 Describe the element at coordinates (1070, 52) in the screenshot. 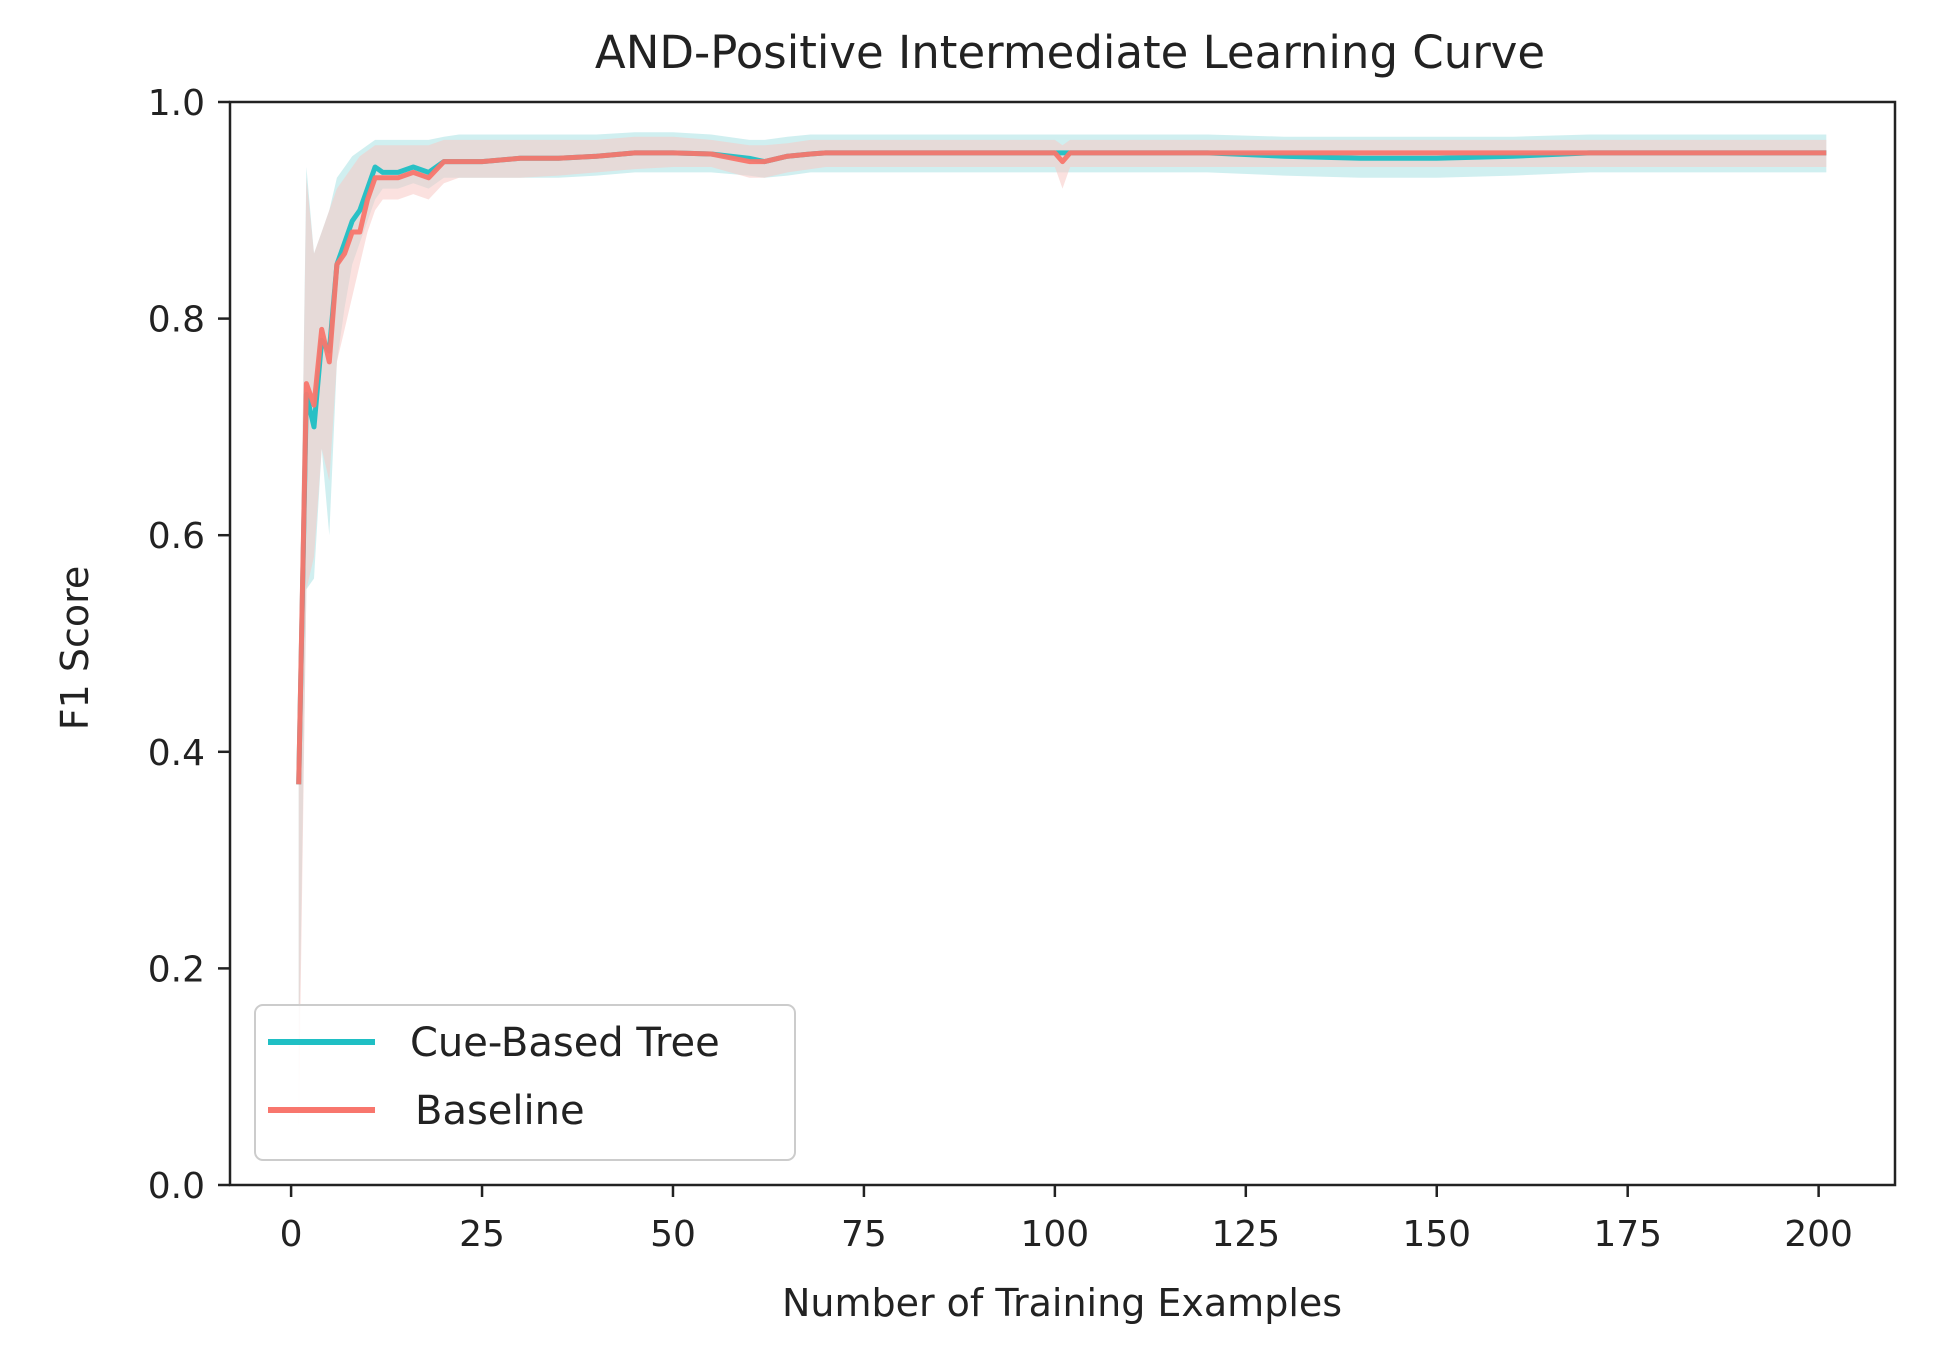

I see `chart-title: AND-Positive Intermediate Learning Curve` at that location.